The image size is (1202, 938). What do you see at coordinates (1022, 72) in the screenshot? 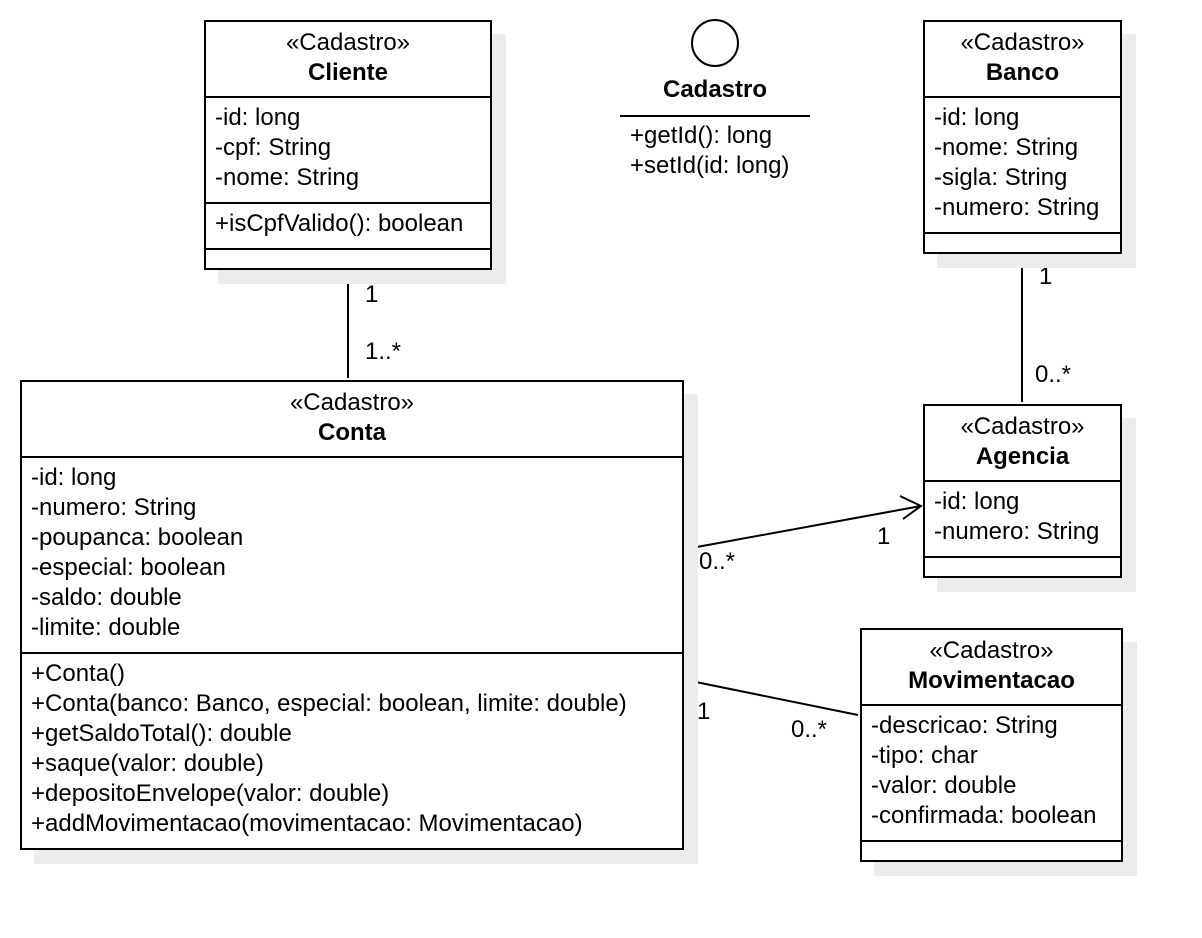
I see `class-name: Banco` at bounding box center [1022, 72].